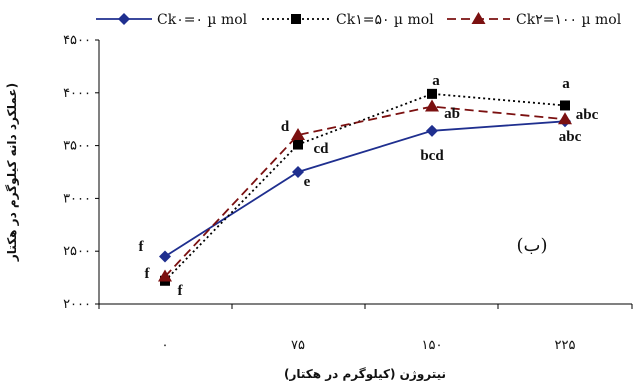 This screenshot has height=385, width=640. I want to click on legend: Ck۰=۰ µ mol Ck۱=۵۰ µ mol Ck۲=۱۰۰ µ mol, so click(359, 20).